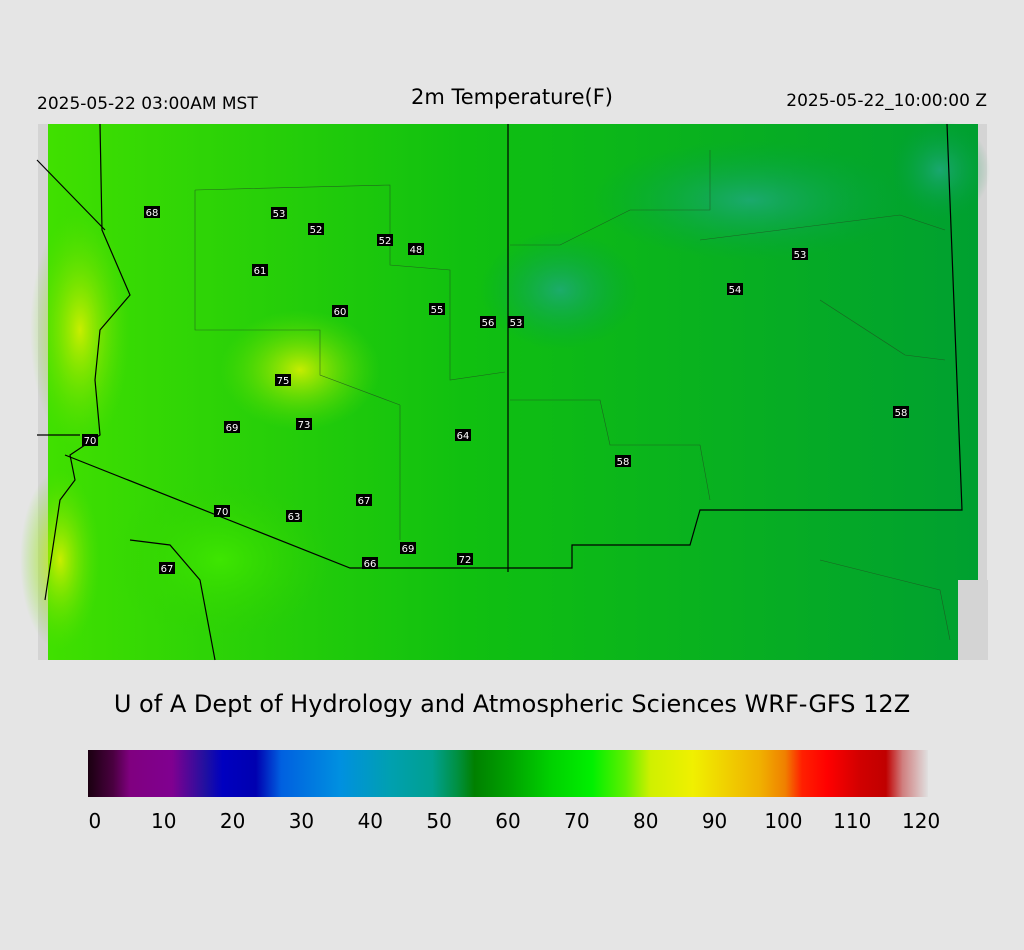 The height and width of the screenshot is (950, 1024). I want to click on station-value: 60, so click(340, 312).